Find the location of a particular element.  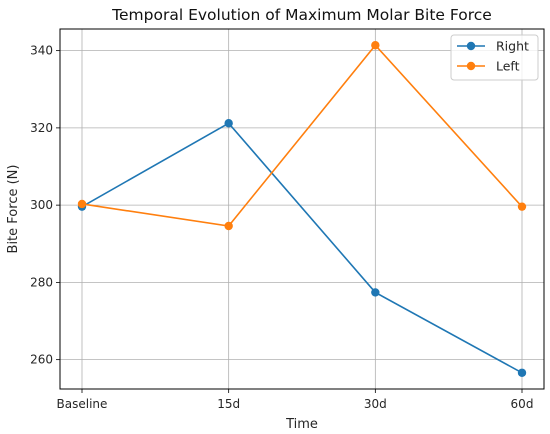

legend-marker-right is located at coordinates (471, 46).